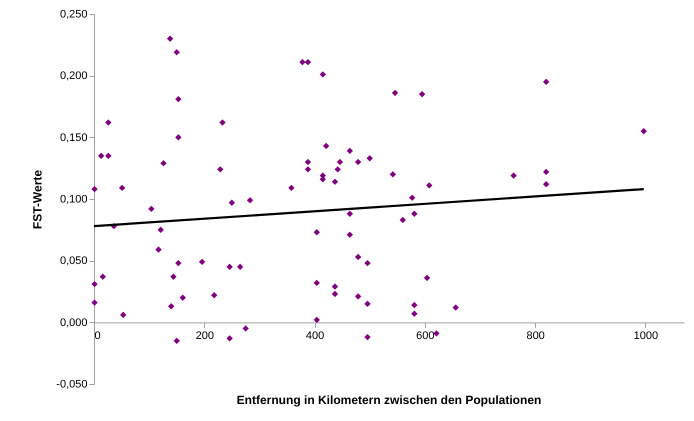  Describe the element at coordinates (315, 336) in the screenshot. I see `x-tick-label: 400` at that location.